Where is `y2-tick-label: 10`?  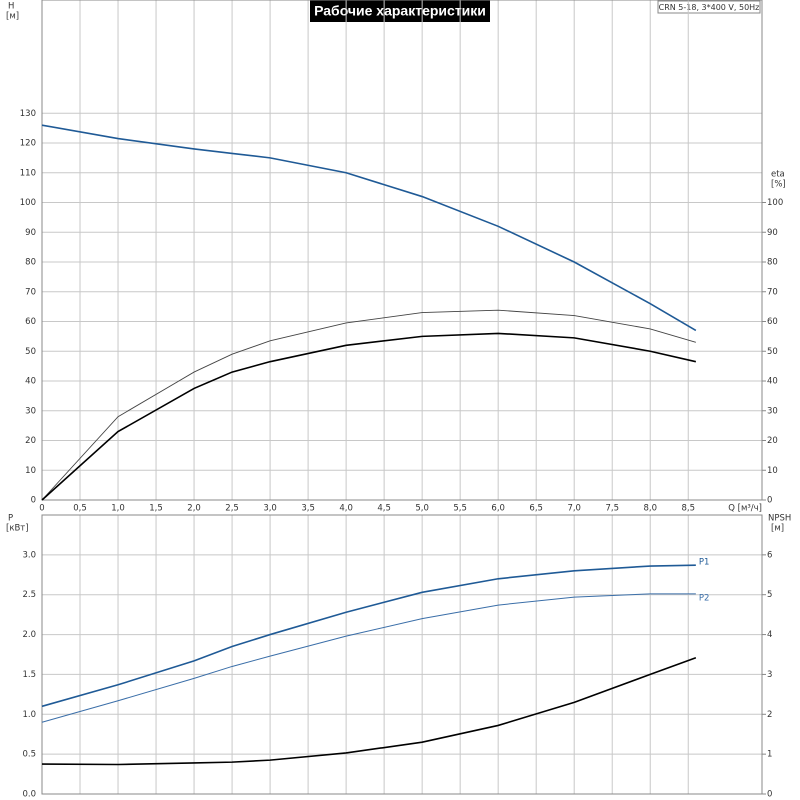
y2-tick-label: 10 is located at coordinates (772, 471).